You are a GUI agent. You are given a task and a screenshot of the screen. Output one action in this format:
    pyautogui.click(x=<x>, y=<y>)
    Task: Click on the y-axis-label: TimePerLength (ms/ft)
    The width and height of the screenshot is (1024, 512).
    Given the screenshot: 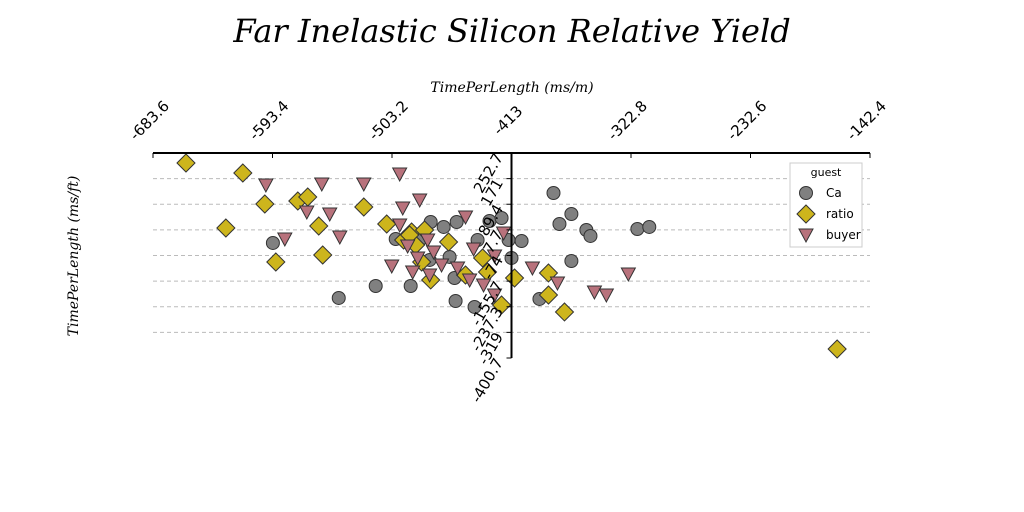 What is the action you would take?
    pyautogui.click(x=74, y=256)
    